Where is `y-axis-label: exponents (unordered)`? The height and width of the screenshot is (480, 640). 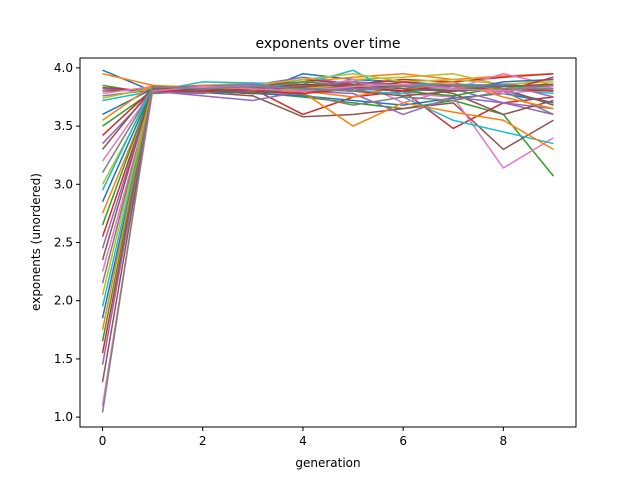 y-axis-label: exponents (unordered) is located at coordinates (36, 242).